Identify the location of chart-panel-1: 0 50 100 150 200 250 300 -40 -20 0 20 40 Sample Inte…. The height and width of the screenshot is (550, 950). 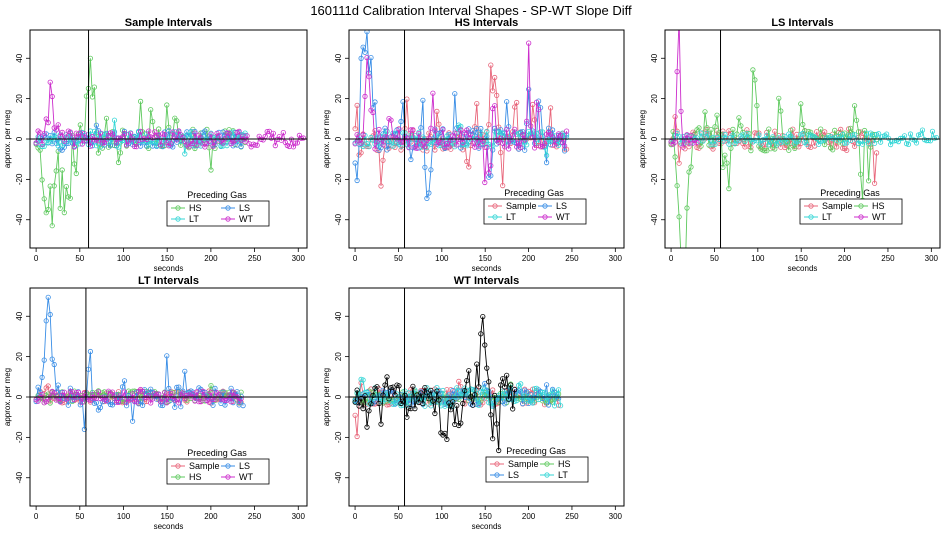
(155, 145).